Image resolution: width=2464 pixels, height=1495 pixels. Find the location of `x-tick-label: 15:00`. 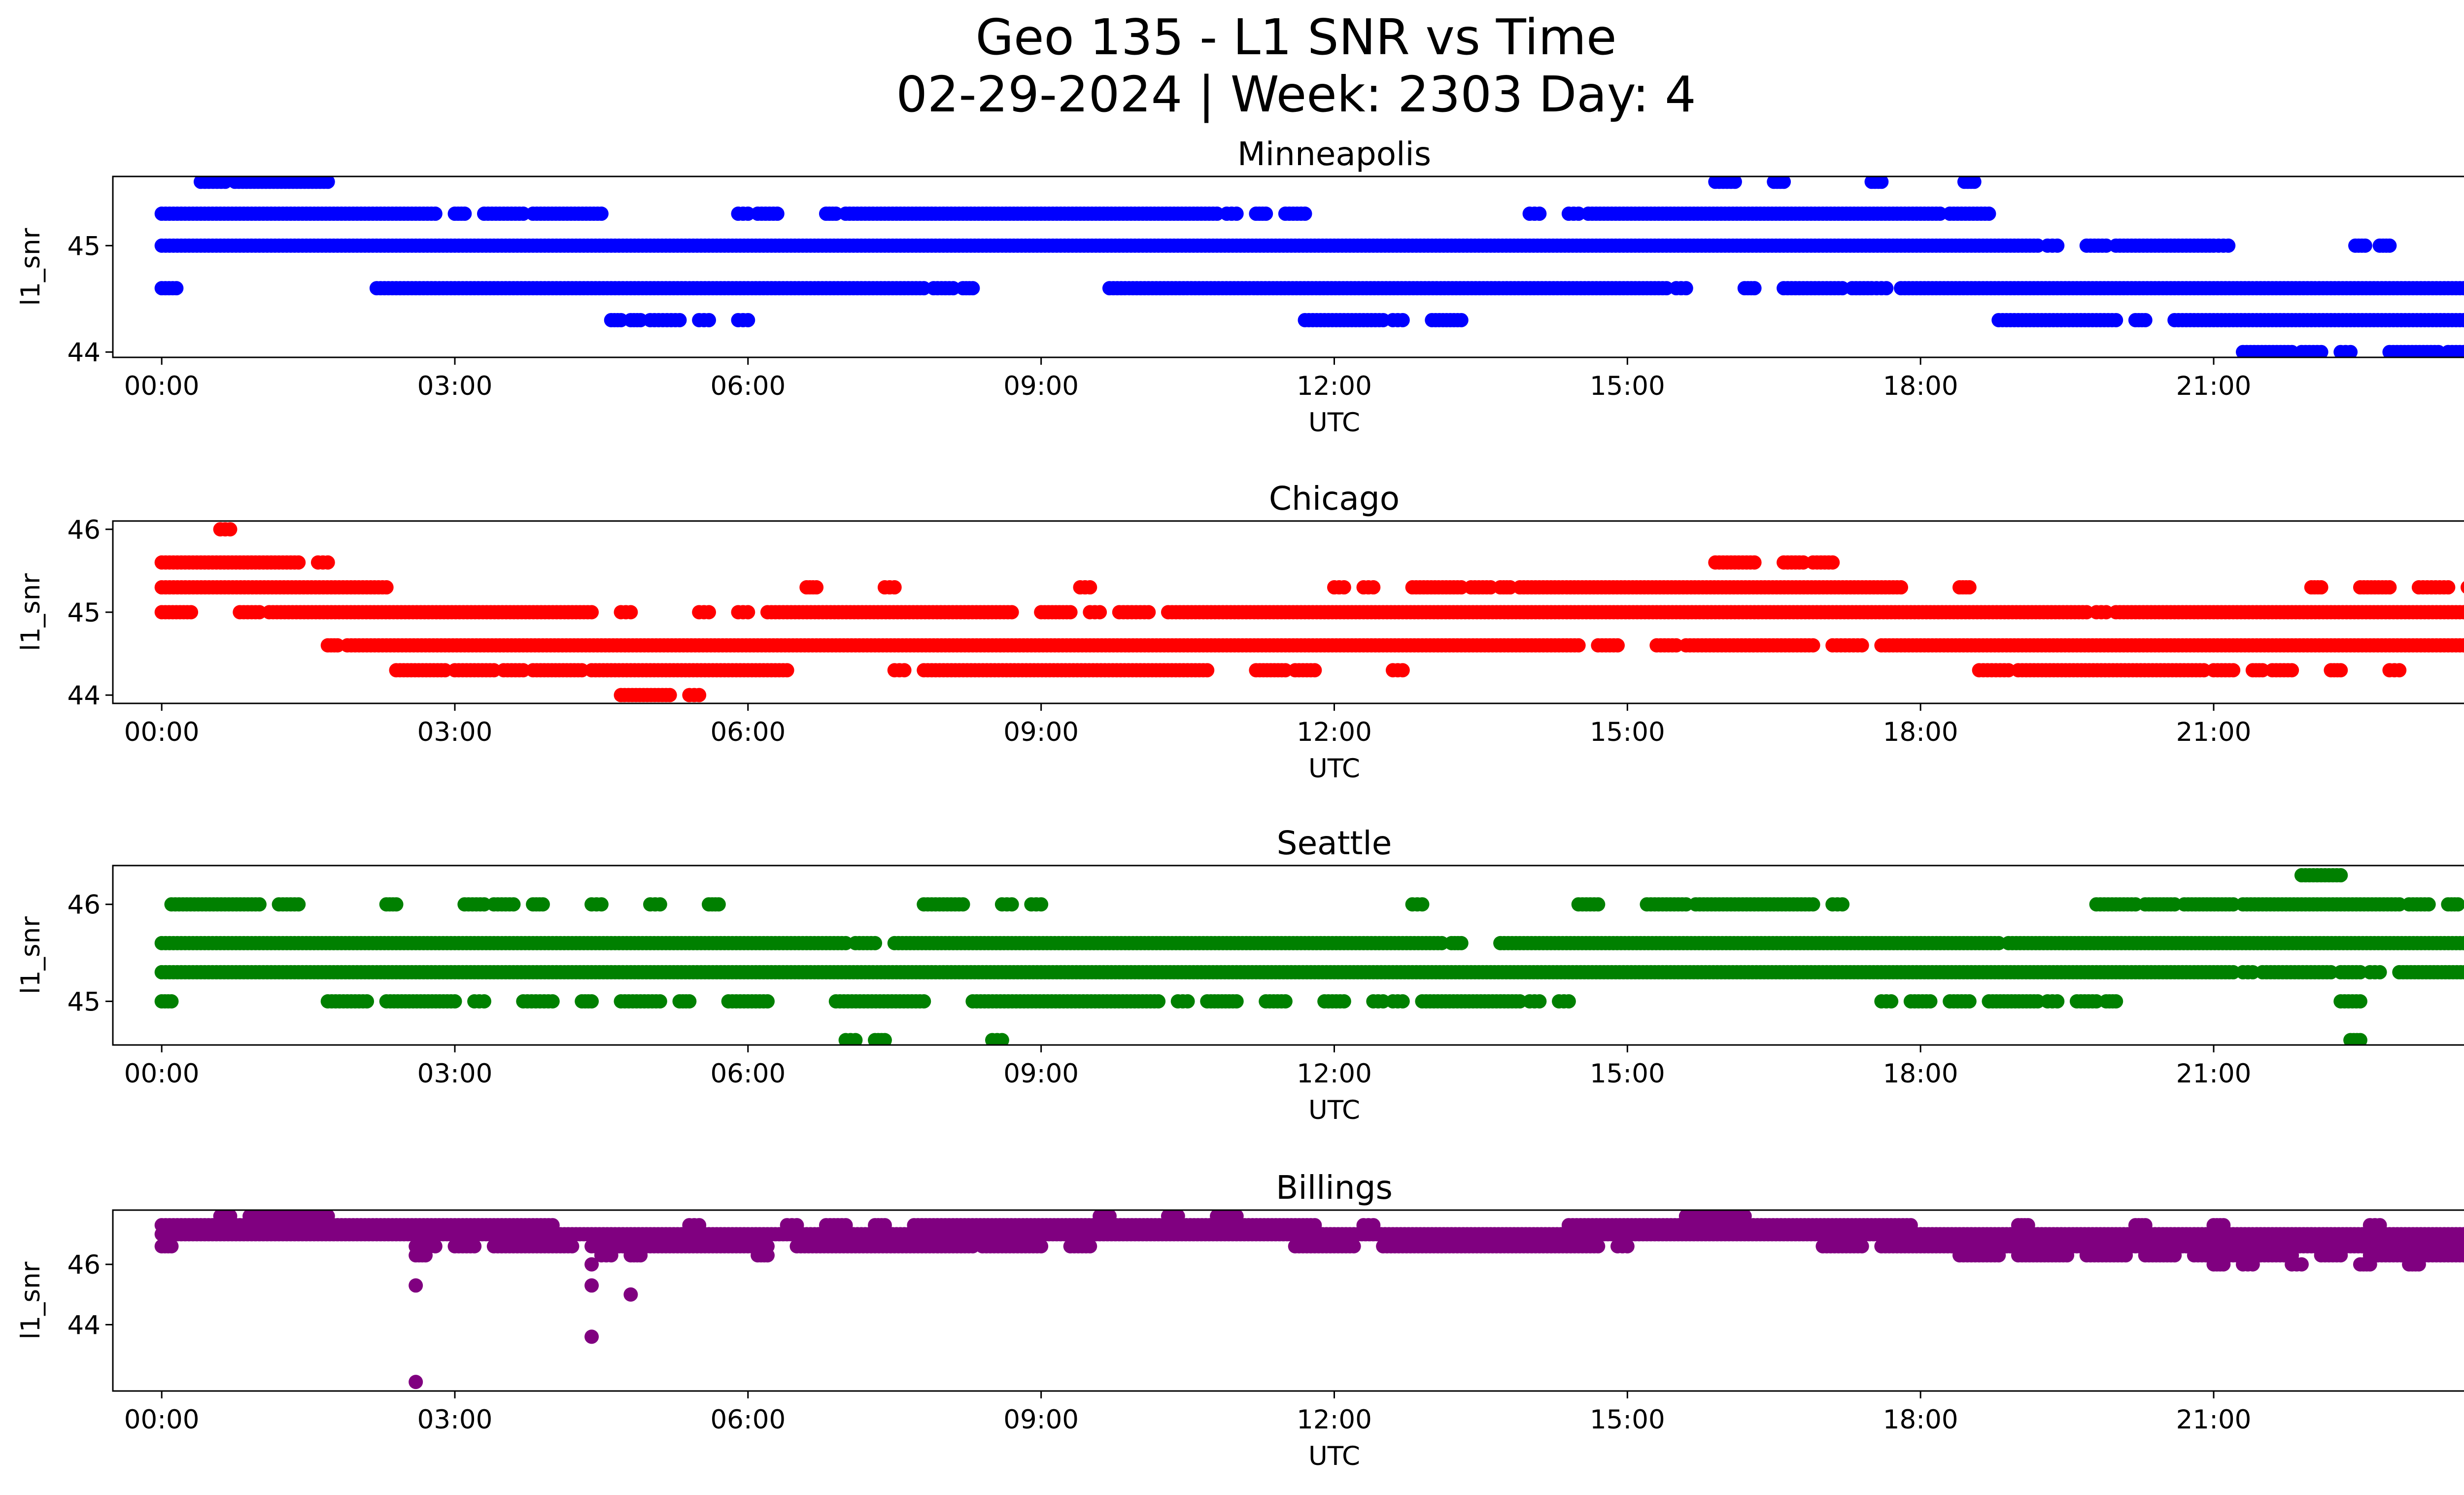

x-tick-label: 15:00 is located at coordinates (1627, 386).